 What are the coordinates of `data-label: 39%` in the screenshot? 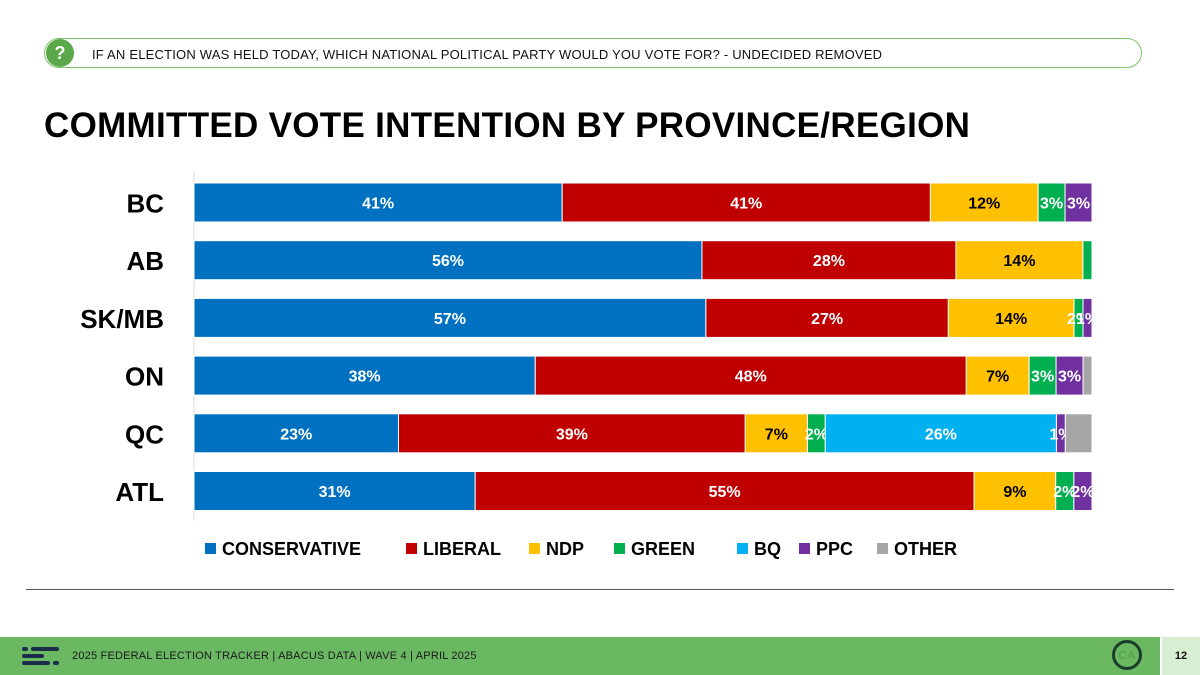 It's located at (572, 434).